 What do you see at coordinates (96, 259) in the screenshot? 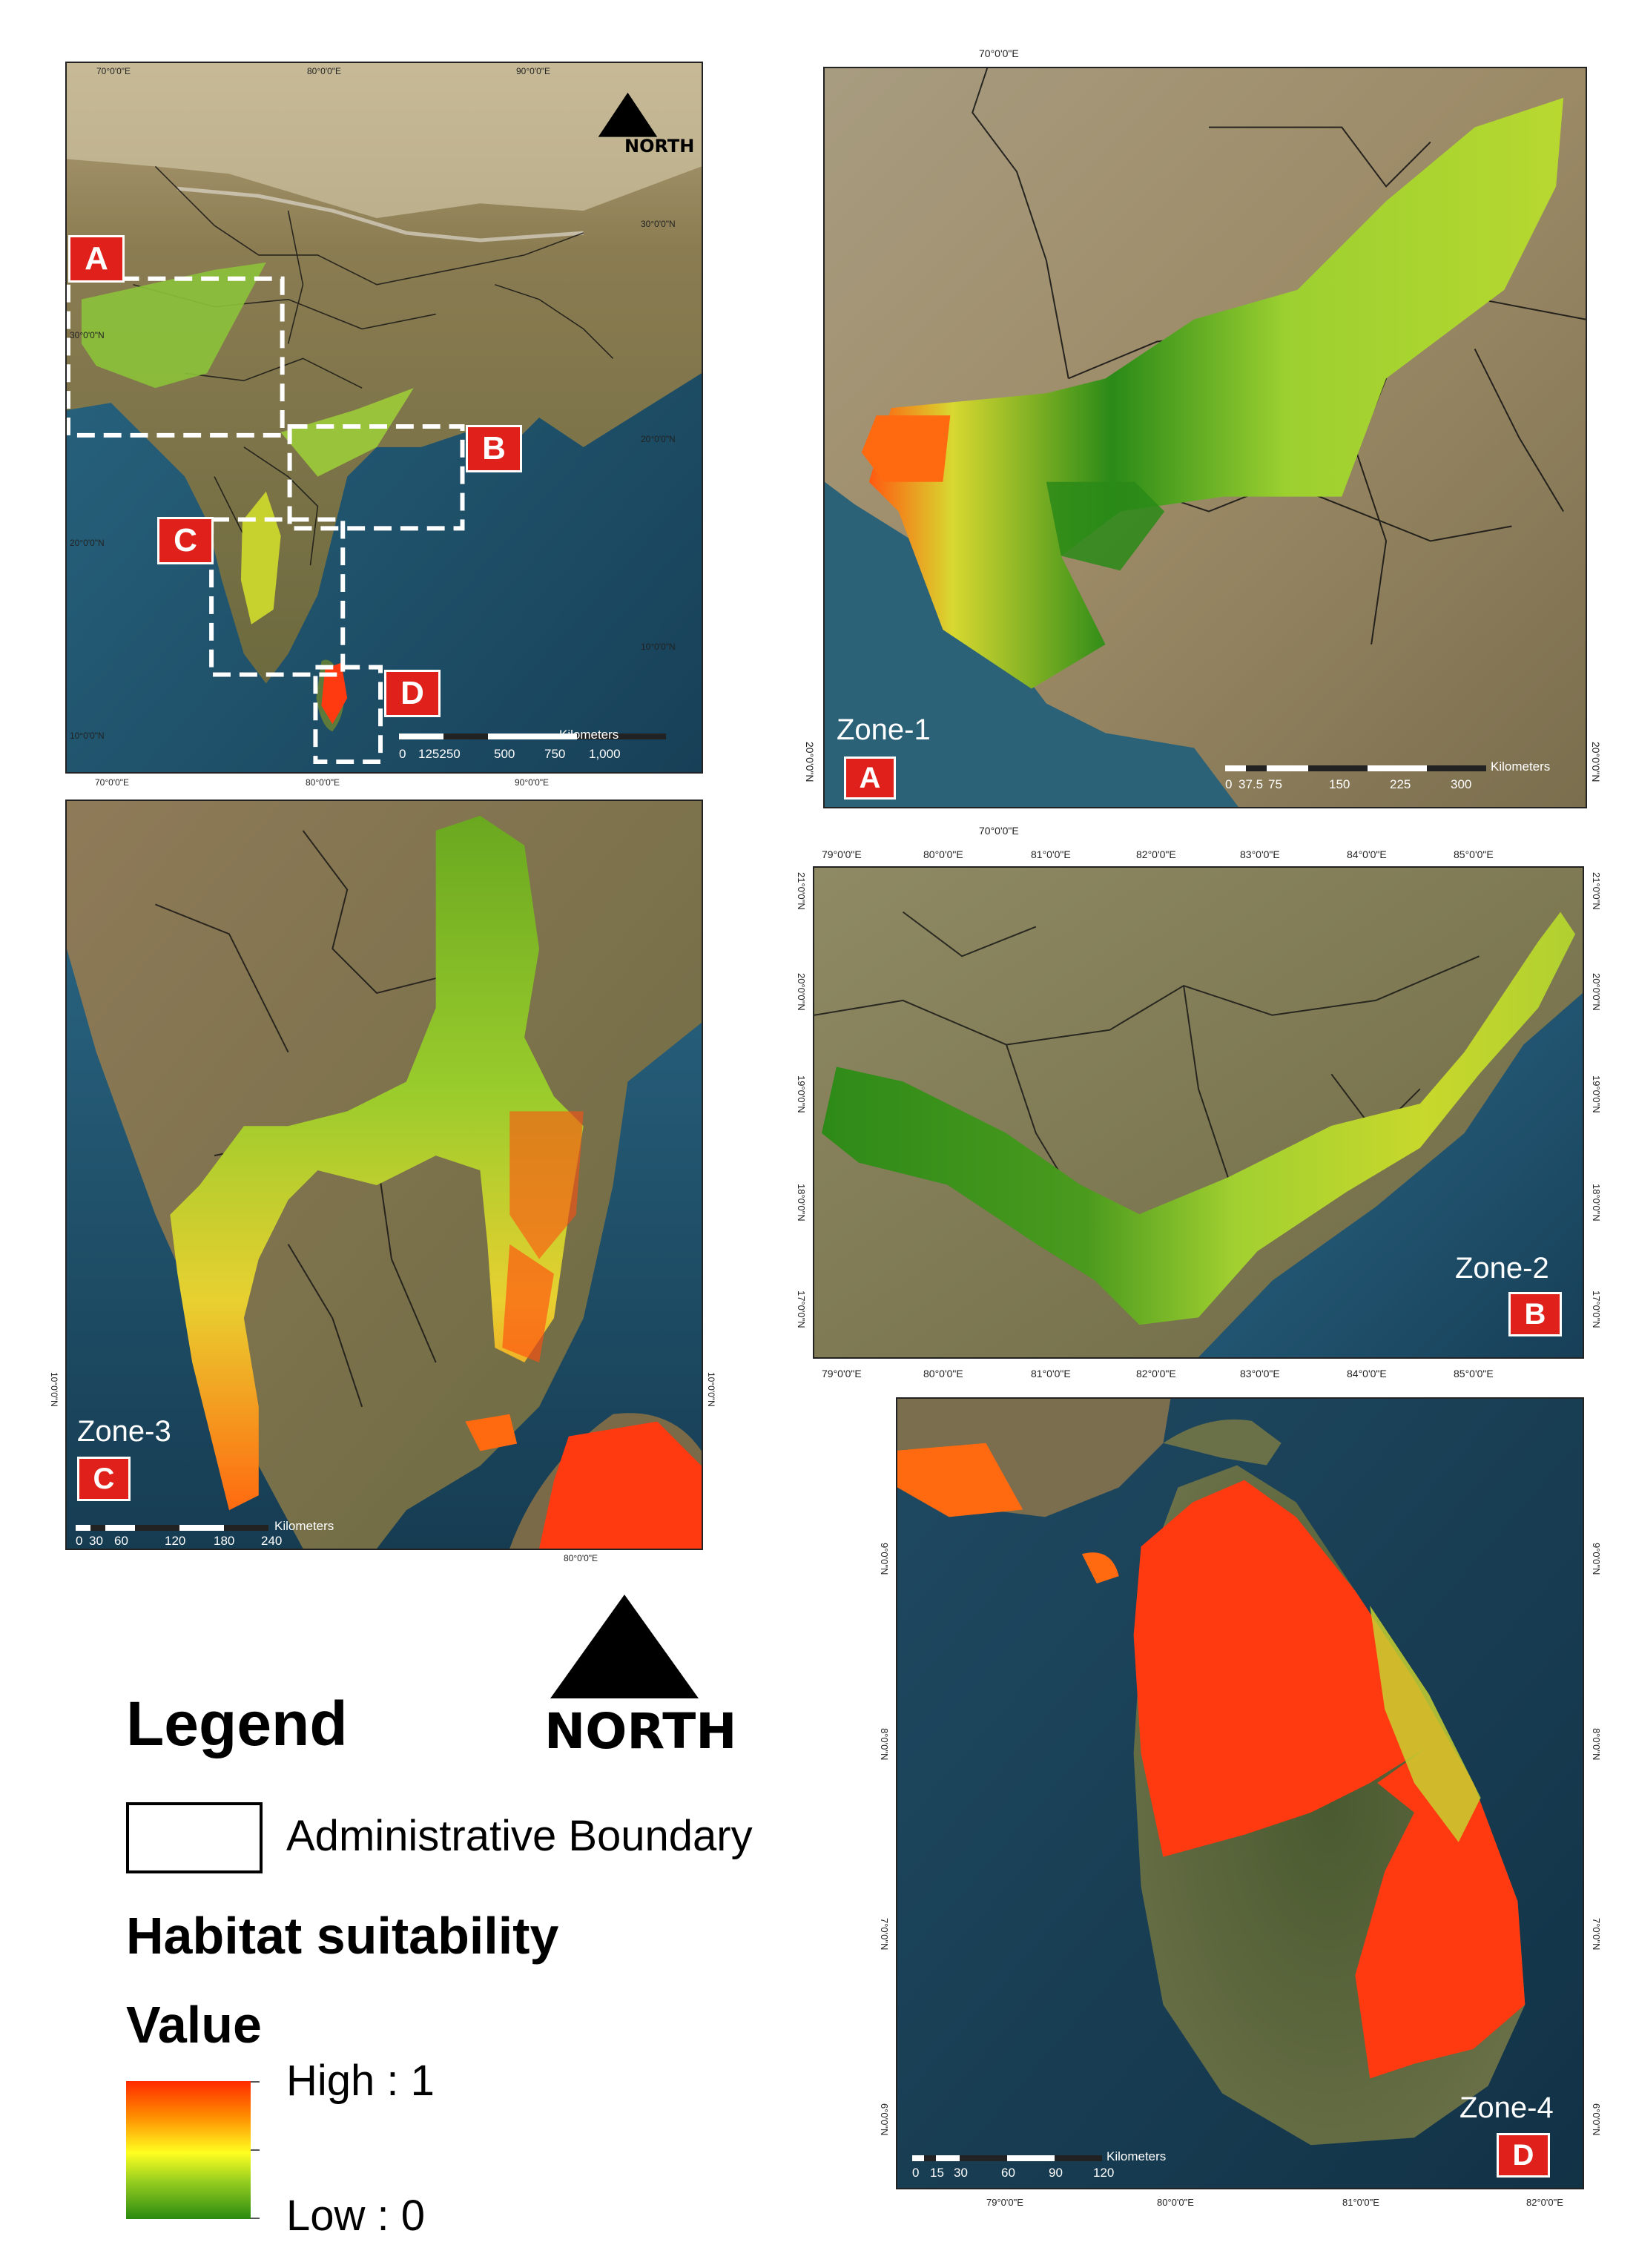
I see `overview-badge-a: A` at bounding box center [96, 259].